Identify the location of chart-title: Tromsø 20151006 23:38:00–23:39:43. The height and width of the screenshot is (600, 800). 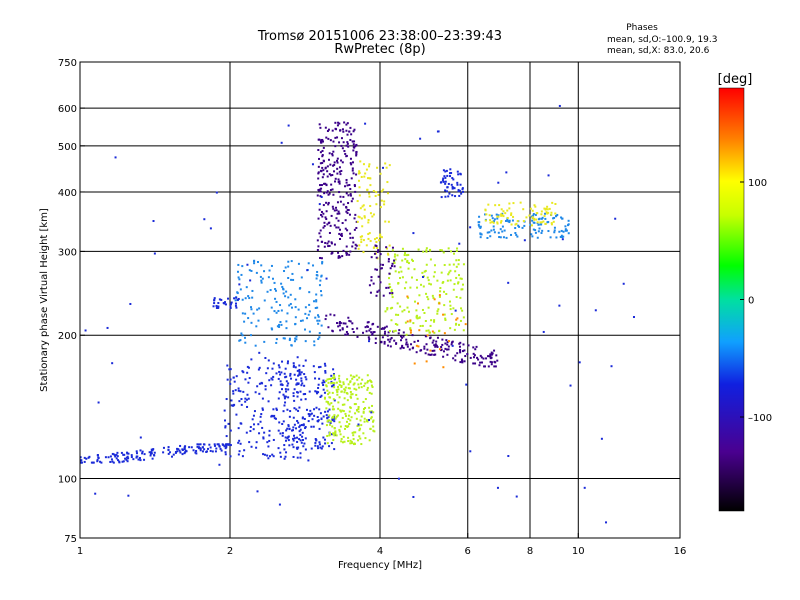
(379, 36).